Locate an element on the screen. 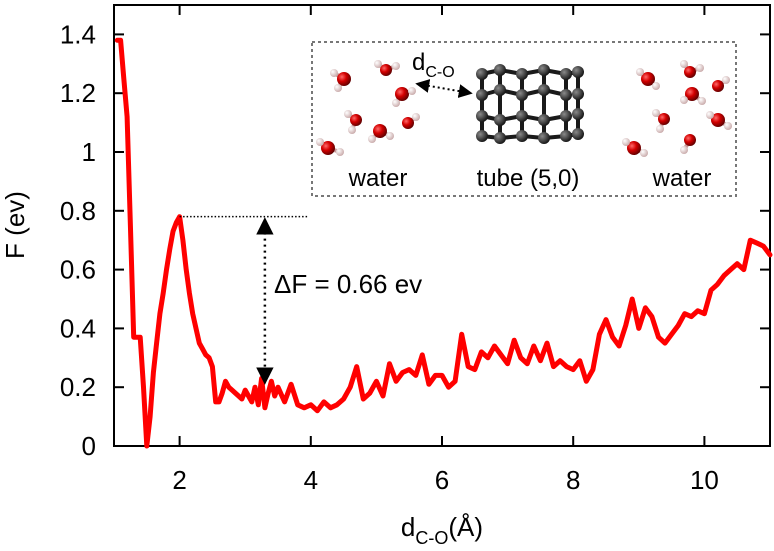 The width and height of the screenshot is (774, 551). inset-center-label: tube (5,0) is located at coordinates (528, 178).